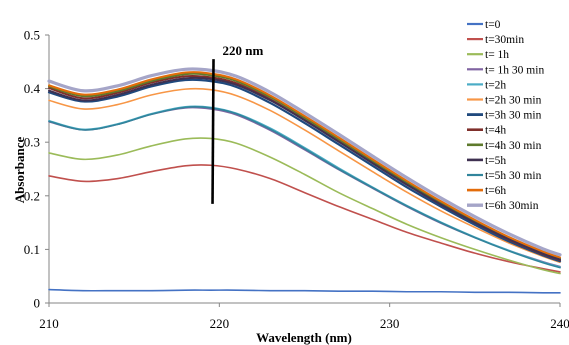  What do you see at coordinates (32, 35) in the screenshot?
I see `y-tick-label: 0.5` at bounding box center [32, 35].